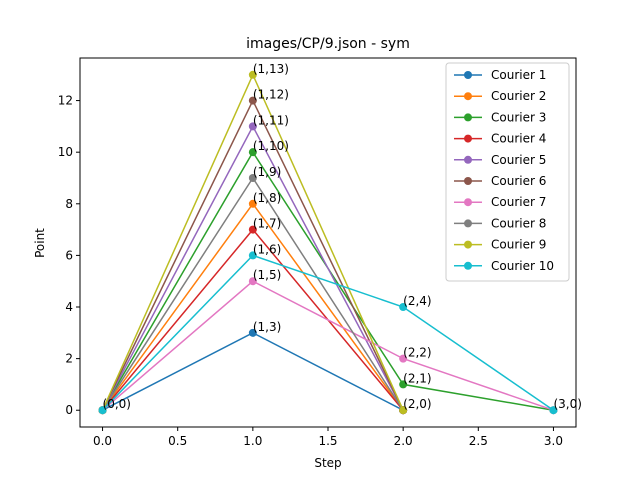  Describe the element at coordinates (327, 441) in the screenshot. I see `x-tick-label: 1.5` at that location.